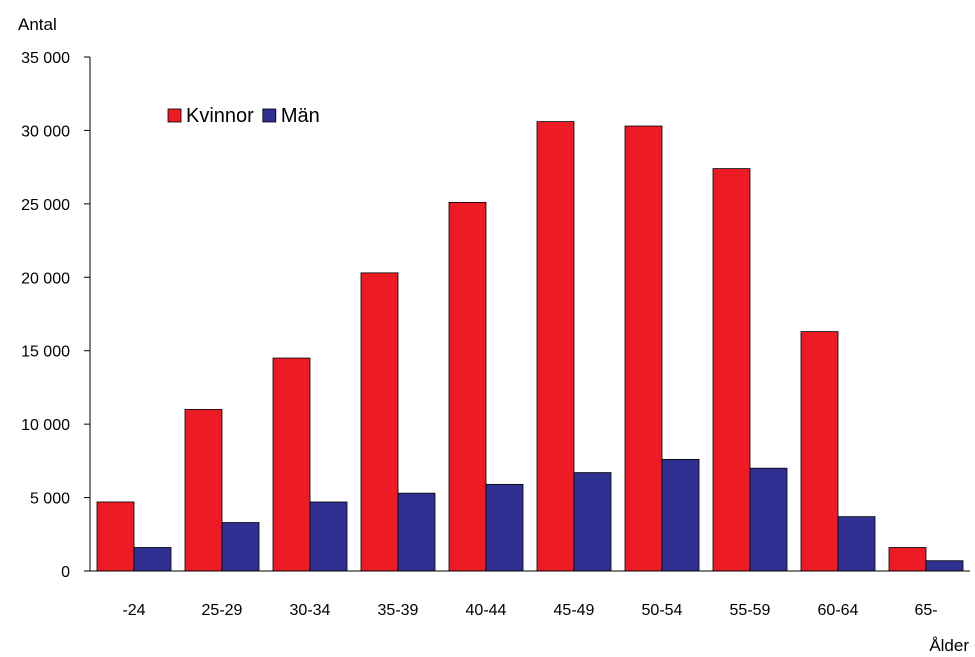 The height and width of the screenshot is (657, 975). What do you see at coordinates (662, 610) in the screenshot?
I see `x-tick-label: 50-54` at bounding box center [662, 610].